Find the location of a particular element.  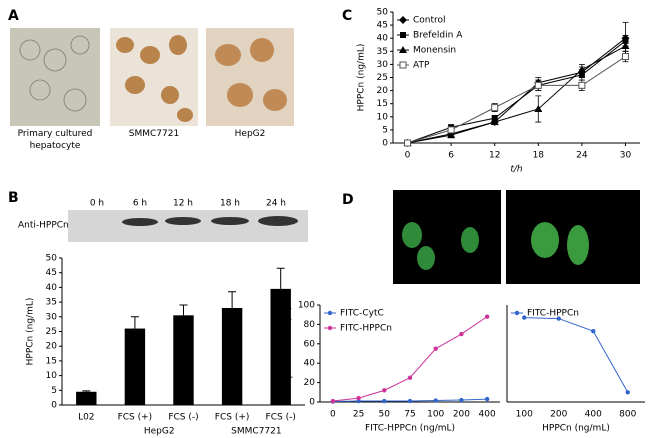

y-axis-label: HPPCn (ng/mL) is located at coordinates (31, 332).